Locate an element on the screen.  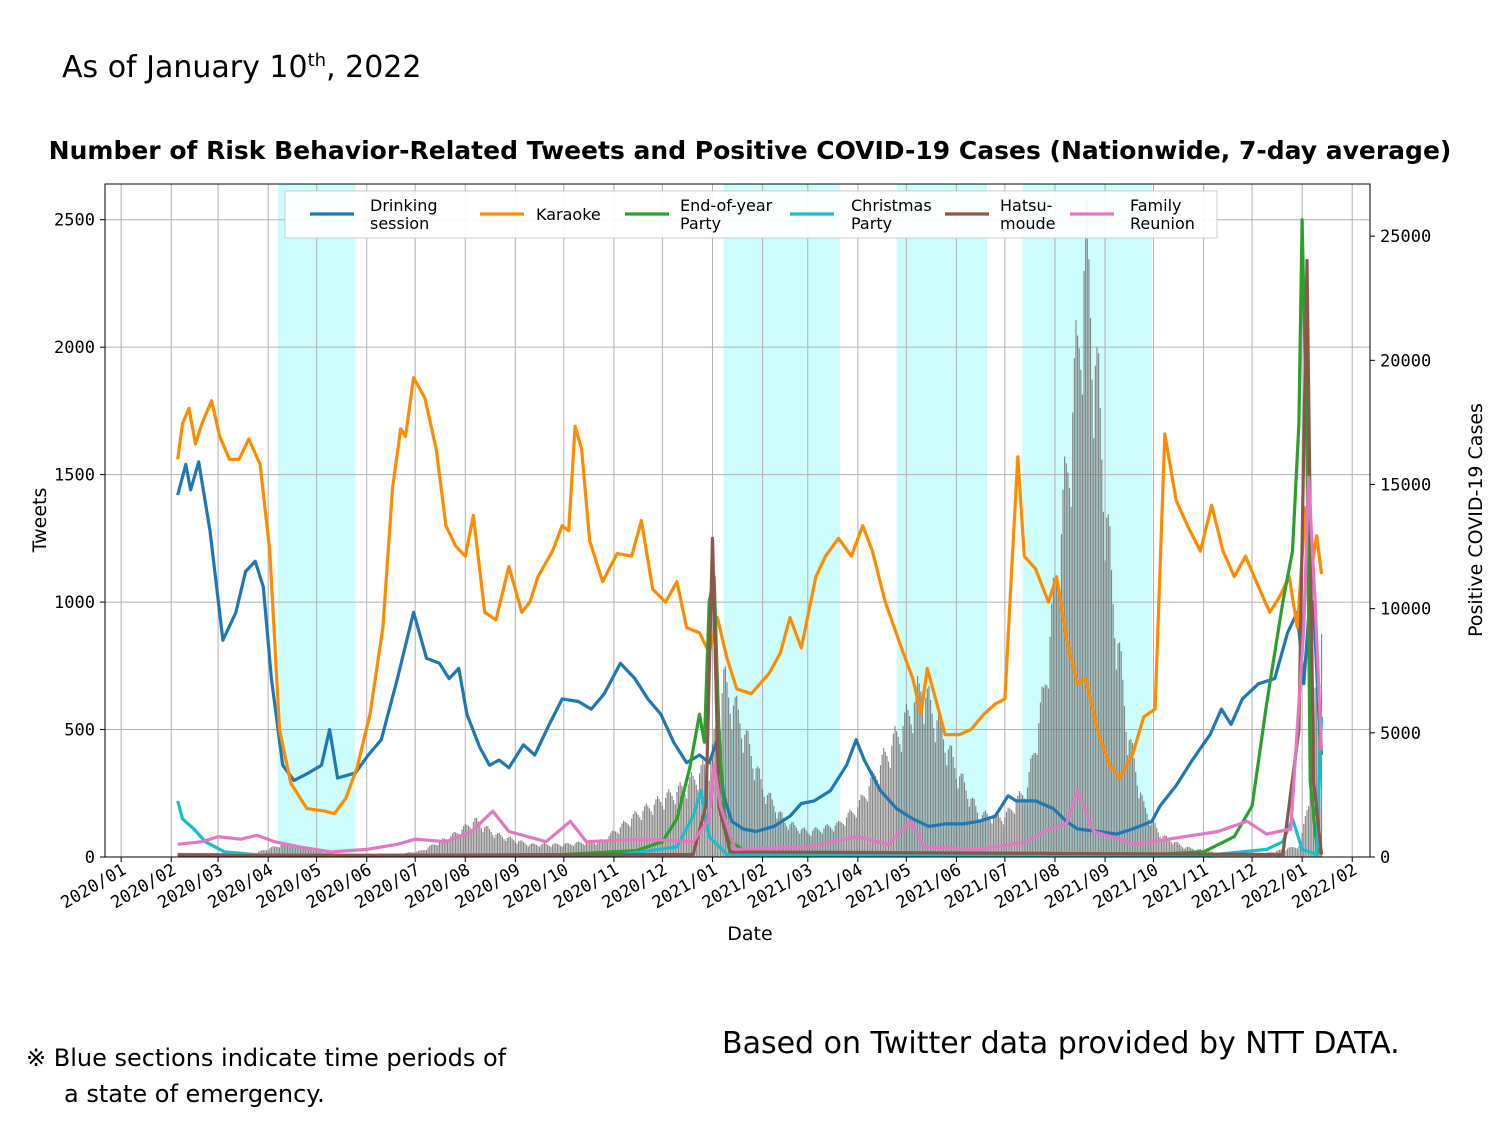
y-tick-label-4: 1500 is located at coordinates (74, 476).